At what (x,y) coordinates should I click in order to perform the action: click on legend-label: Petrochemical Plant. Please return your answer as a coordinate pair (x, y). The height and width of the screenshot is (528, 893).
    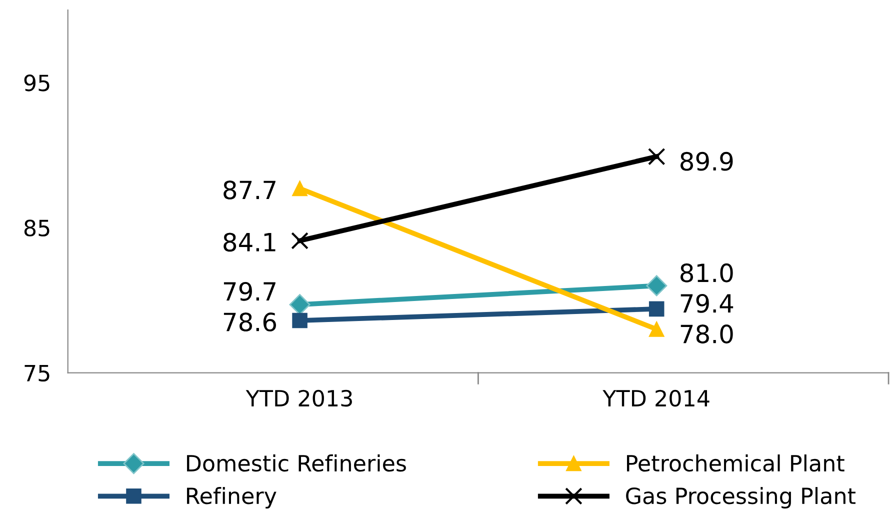
    Looking at the image, I should click on (735, 463).